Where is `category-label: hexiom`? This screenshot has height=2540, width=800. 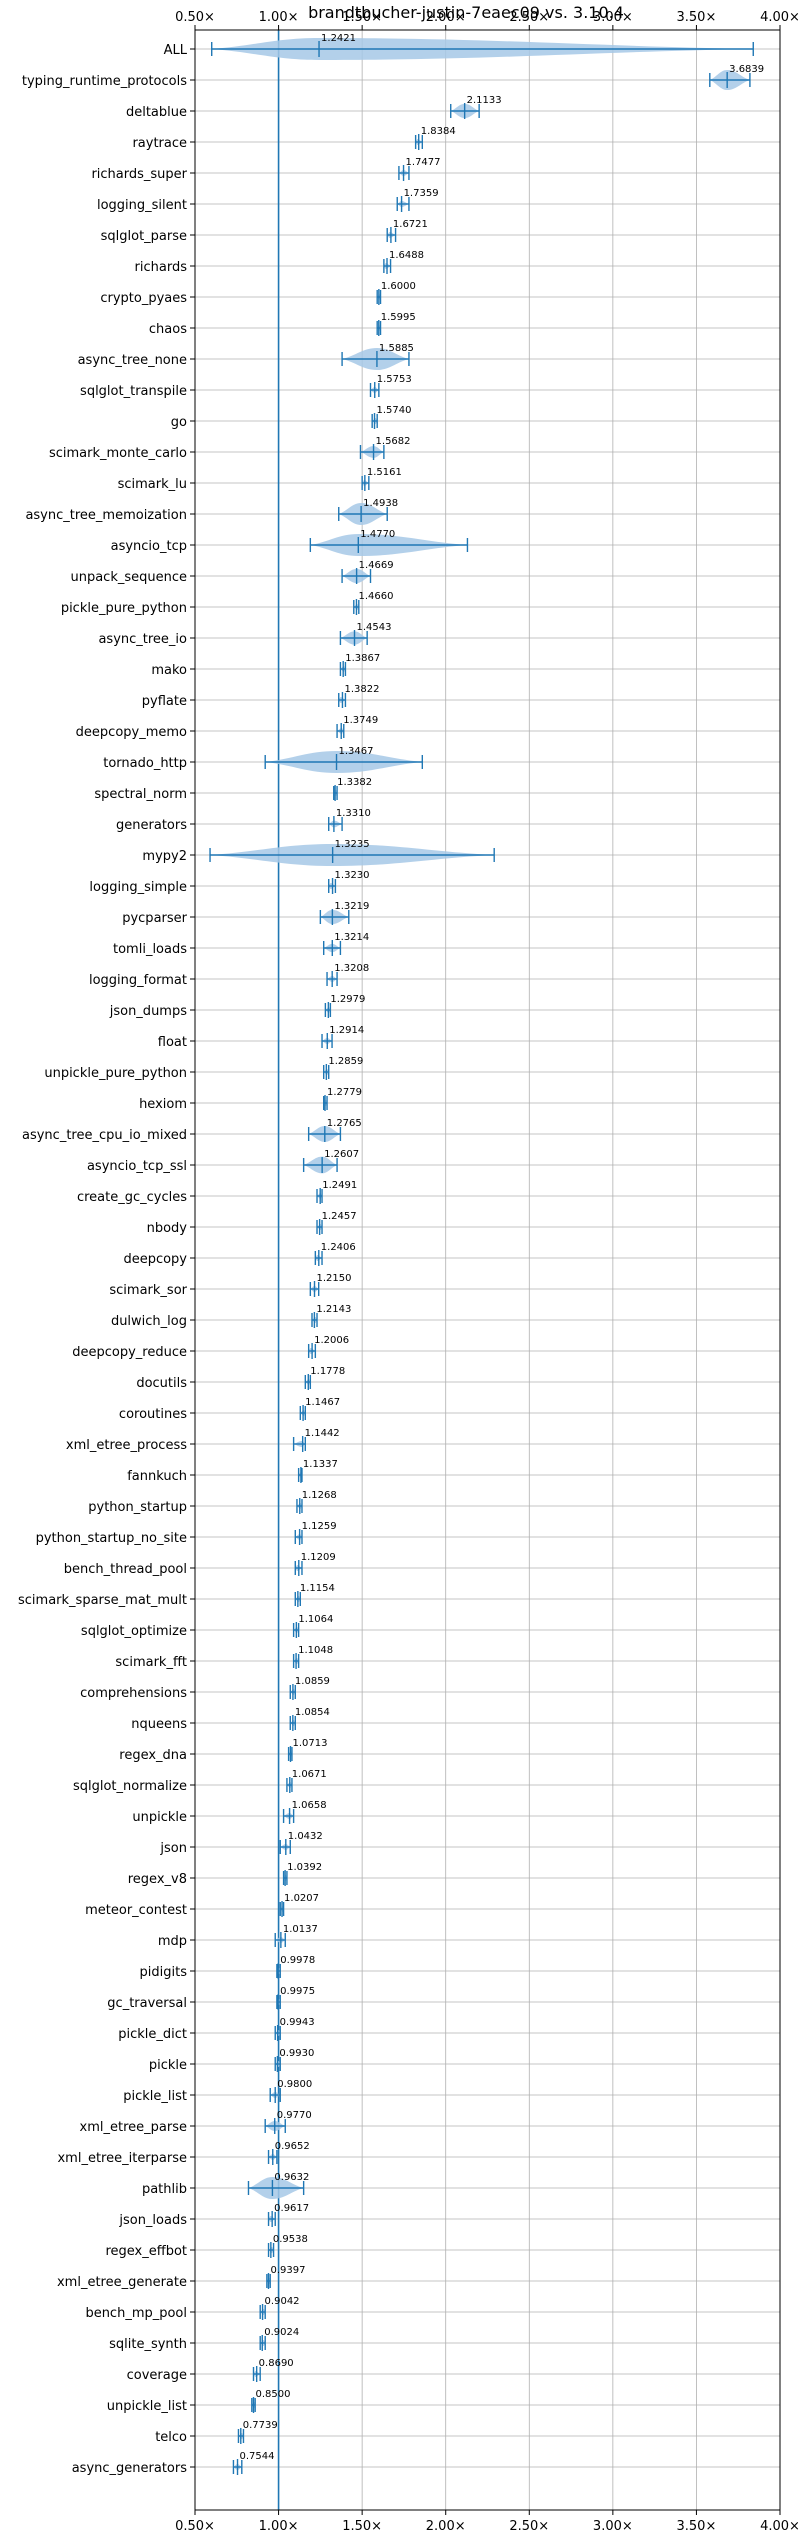
category-label: hexiom is located at coordinates (163, 1104).